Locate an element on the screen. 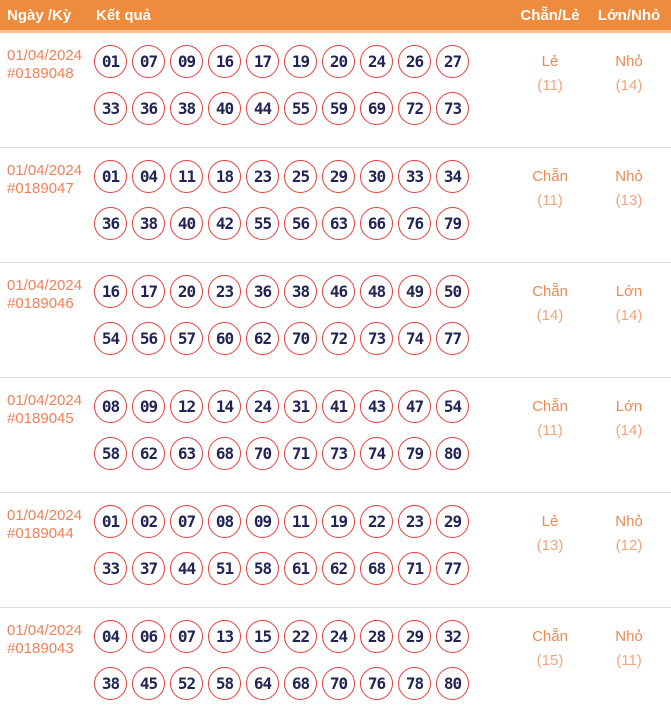  number-ball: 32 is located at coordinates (452, 636).